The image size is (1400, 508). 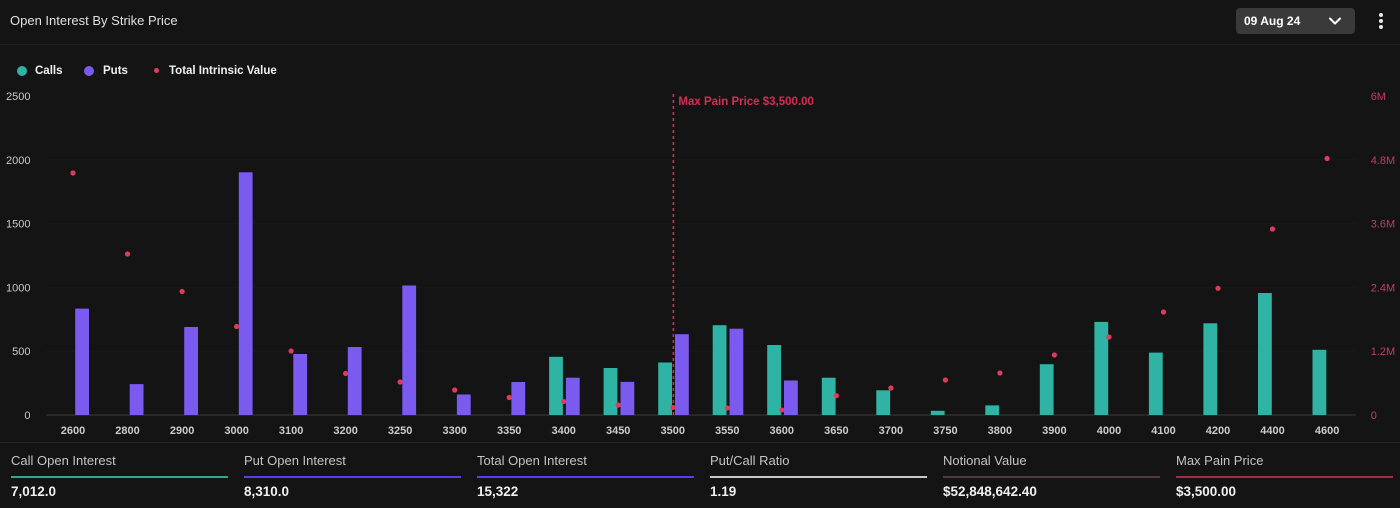 I want to click on svg-text: 1000, so click(x=18, y=288).